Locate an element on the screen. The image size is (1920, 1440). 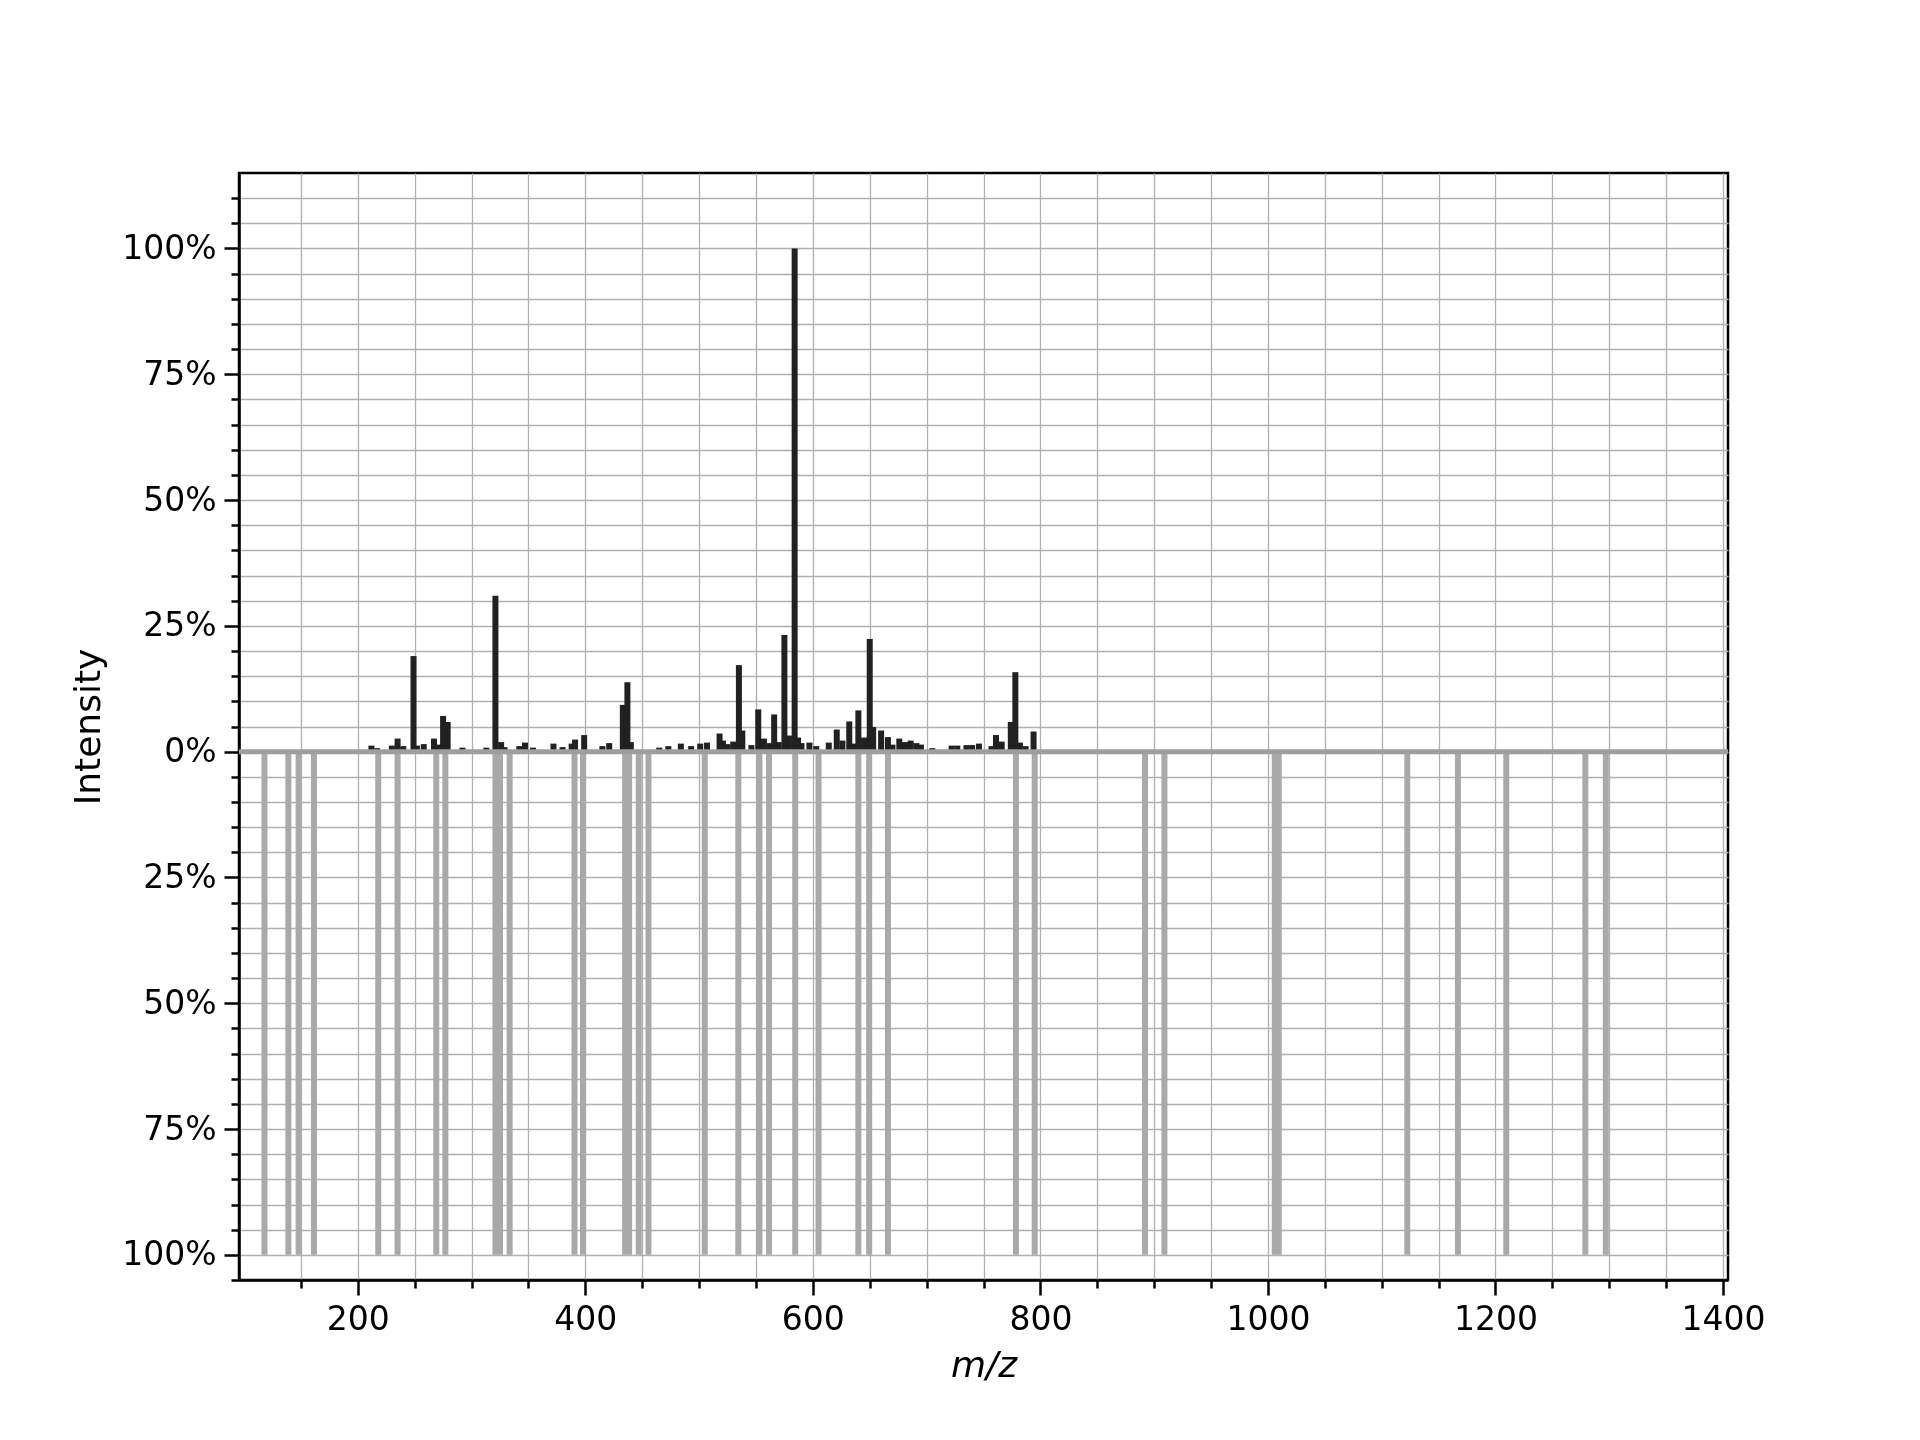
y-tick-label: 0% is located at coordinates (190, 751).